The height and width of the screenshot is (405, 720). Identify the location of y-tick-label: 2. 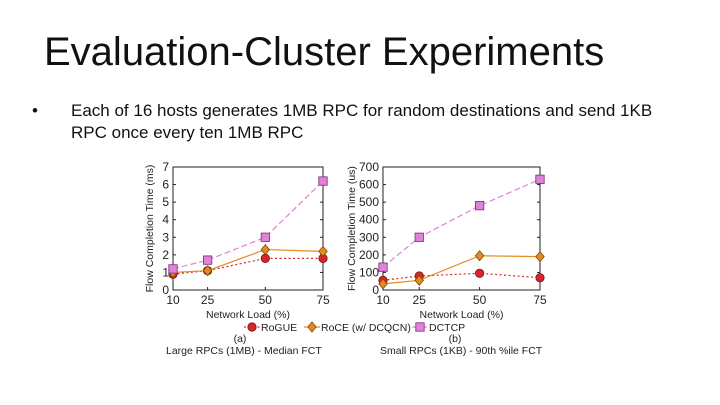
(165, 255).